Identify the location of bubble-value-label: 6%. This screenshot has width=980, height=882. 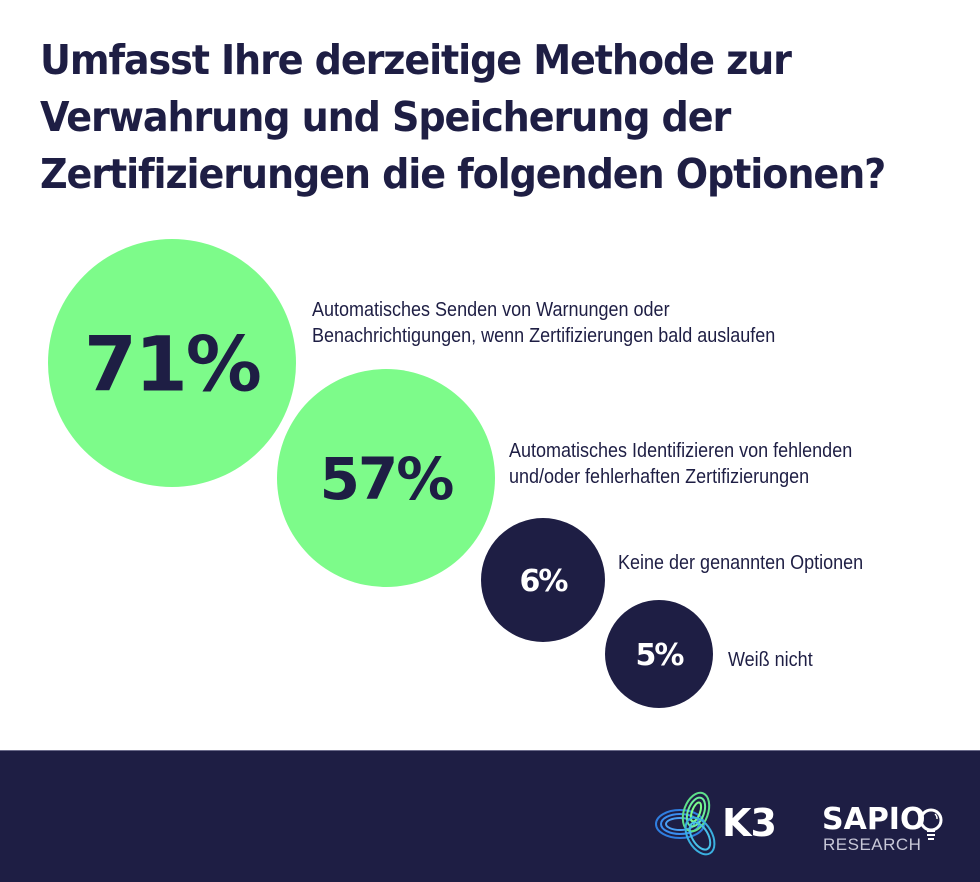
(544, 581).